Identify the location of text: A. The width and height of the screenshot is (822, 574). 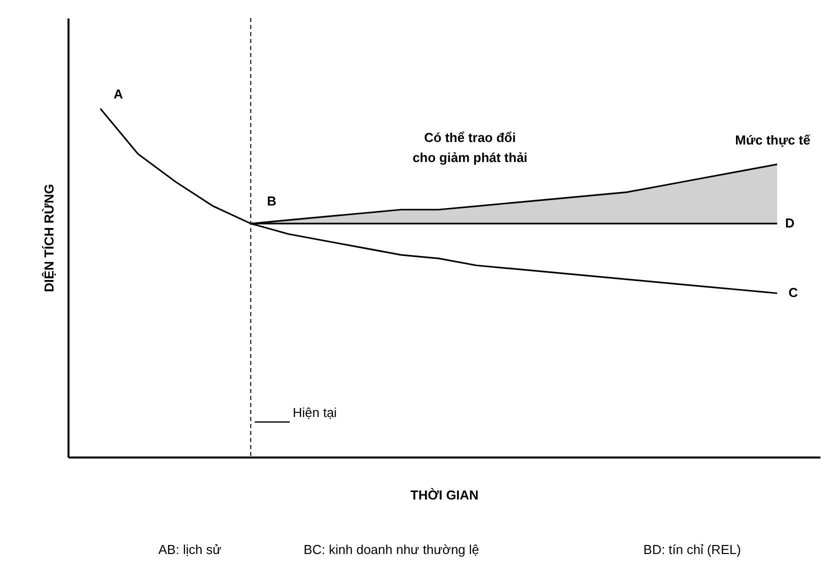
(119, 94).